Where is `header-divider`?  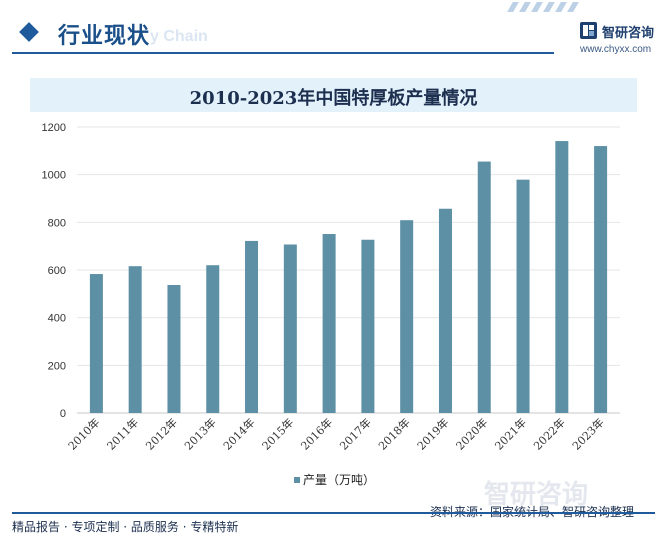
header-divider is located at coordinates (283, 53).